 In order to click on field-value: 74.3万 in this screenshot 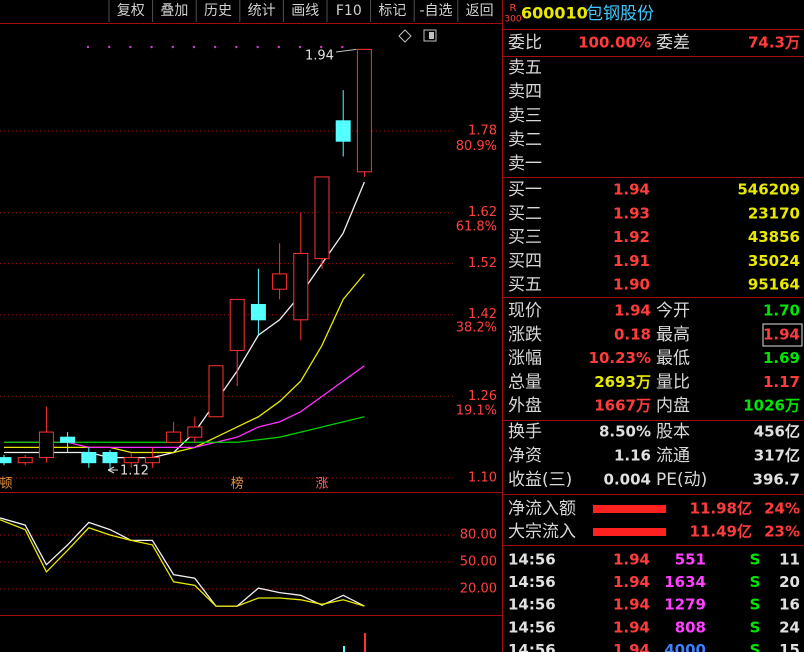, I will do `click(774, 43)`.